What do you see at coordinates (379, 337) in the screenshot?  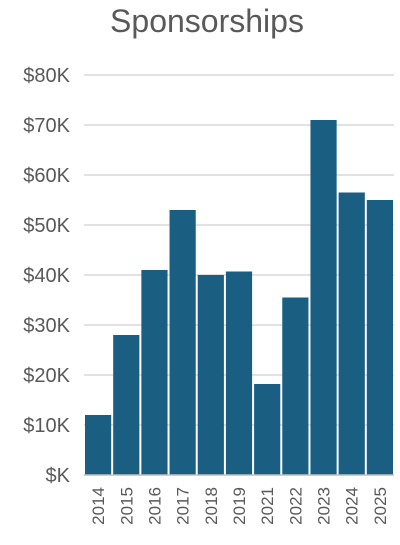 I see `bar-2025` at bounding box center [379, 337].